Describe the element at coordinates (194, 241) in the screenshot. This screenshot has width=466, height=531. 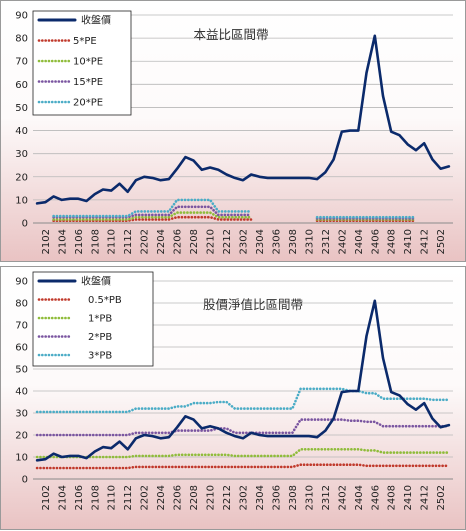
I see `pe-x-tick-label: 2208` at that location.